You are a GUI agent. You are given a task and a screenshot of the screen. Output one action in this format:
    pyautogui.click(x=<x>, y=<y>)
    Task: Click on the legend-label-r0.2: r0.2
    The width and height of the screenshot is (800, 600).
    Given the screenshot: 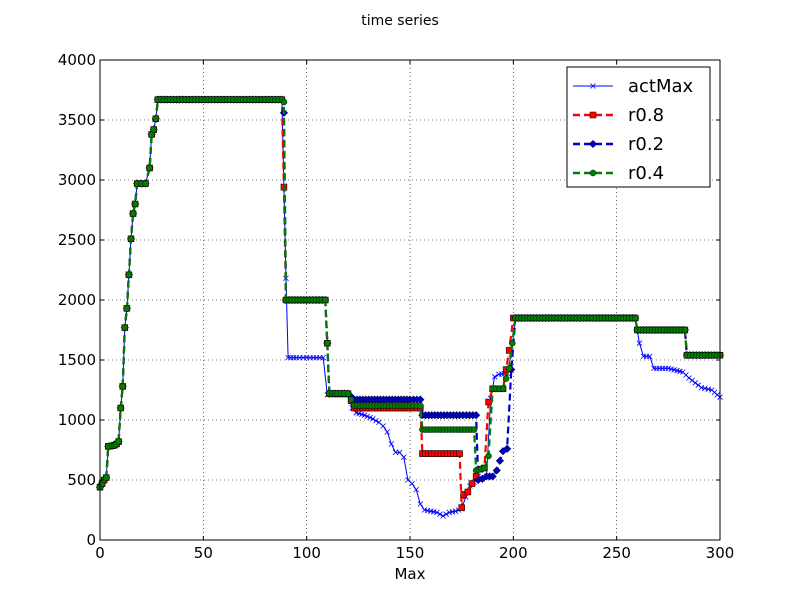 What is the action you would take?
    pyautogui.click(x=646, y=144)
    